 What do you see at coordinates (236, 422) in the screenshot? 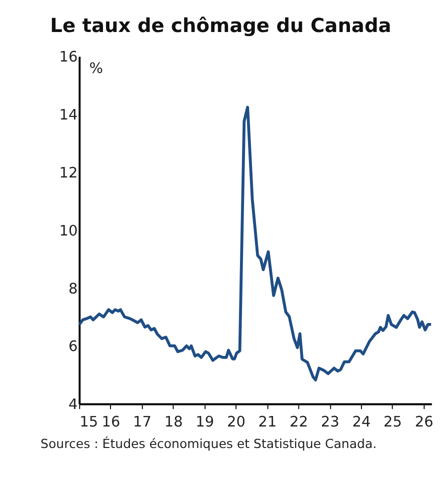
I see `x-tick-label: 20` at bounding box center [236, 422].